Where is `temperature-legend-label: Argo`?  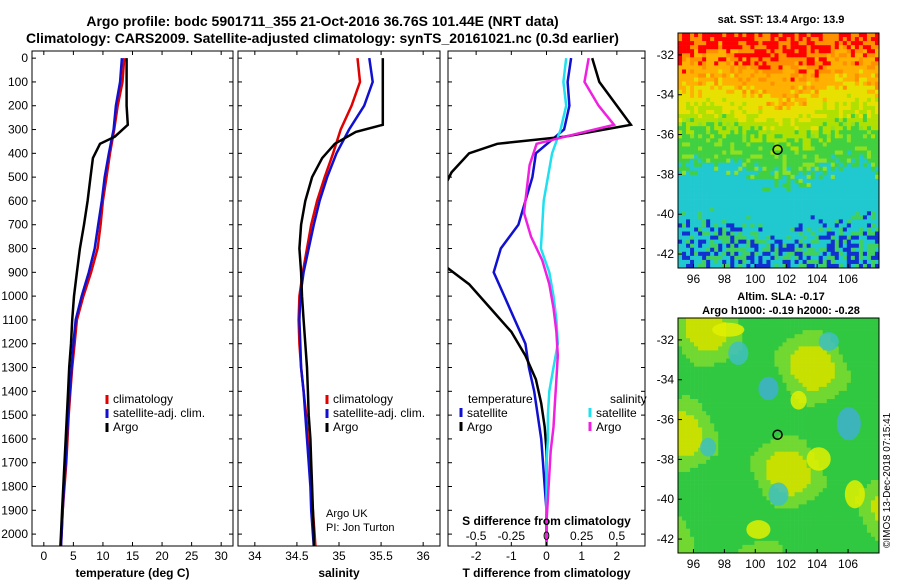 temperature-legend-label: Argo is located at coordinates (126, 427).